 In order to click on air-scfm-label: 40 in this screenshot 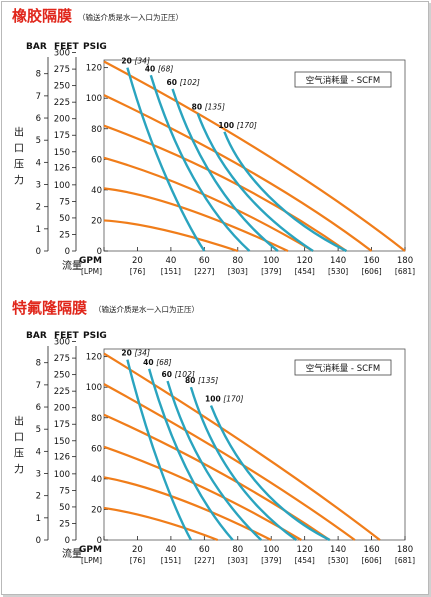, I will do `click(149, 362)`.